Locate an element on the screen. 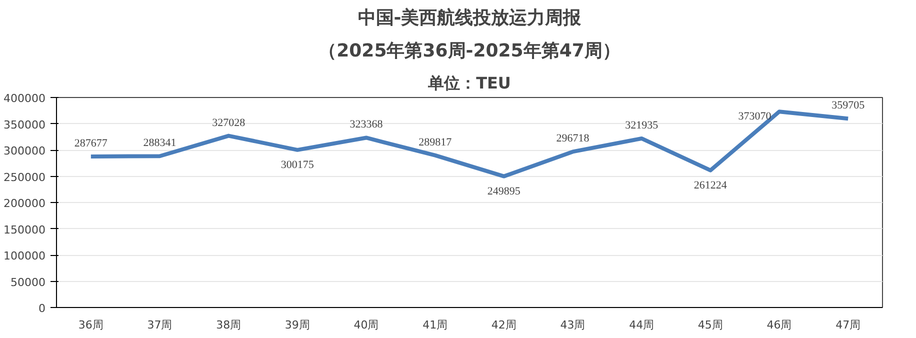  x-tick-label: 38周 is located at coordinates (229, 325).